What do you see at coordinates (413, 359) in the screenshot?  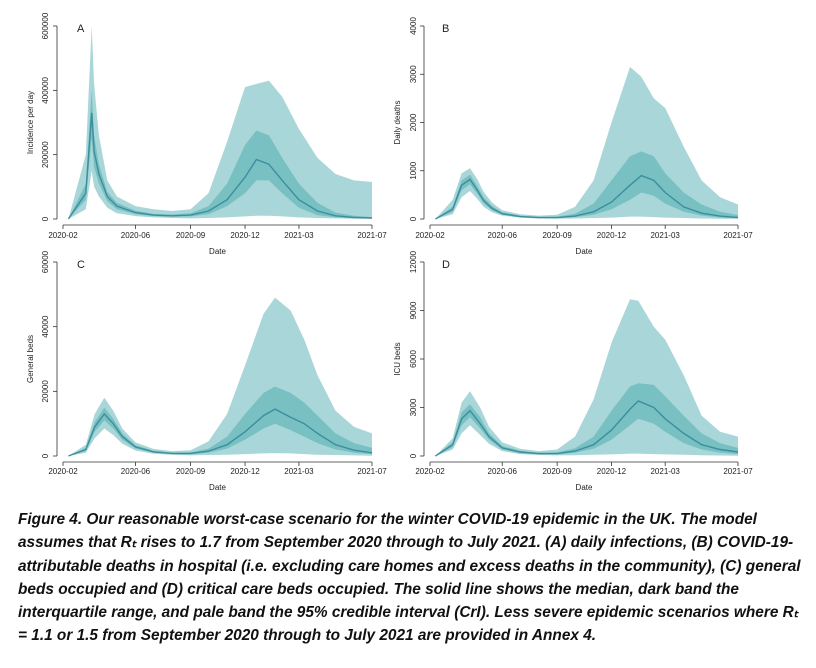 I see `panel-d-y-tick-label: 6000` at bounding box center [413, 359].